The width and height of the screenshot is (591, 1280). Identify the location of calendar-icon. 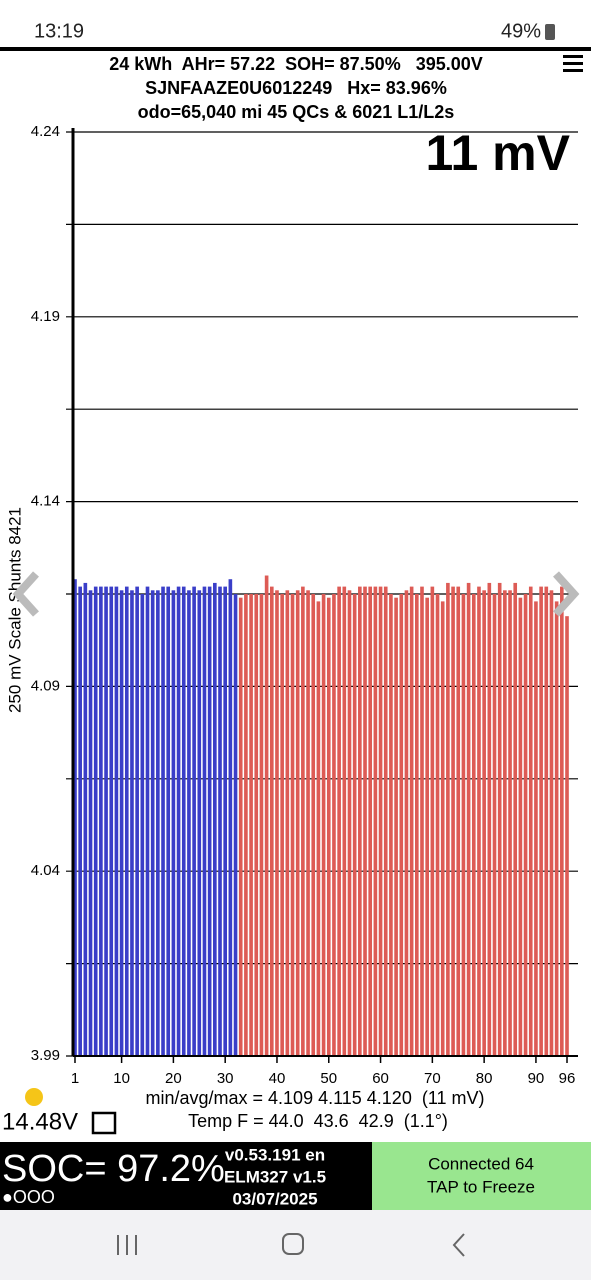
(104, 1123).